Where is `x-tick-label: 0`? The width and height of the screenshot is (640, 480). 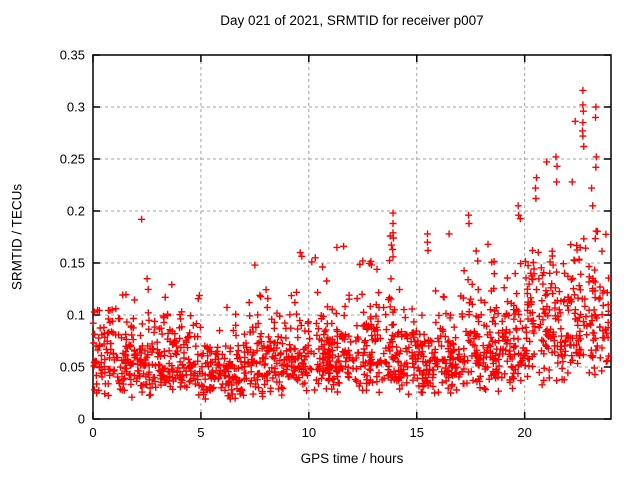 x-tick-label: 0 is located at coordinates (92, 432).